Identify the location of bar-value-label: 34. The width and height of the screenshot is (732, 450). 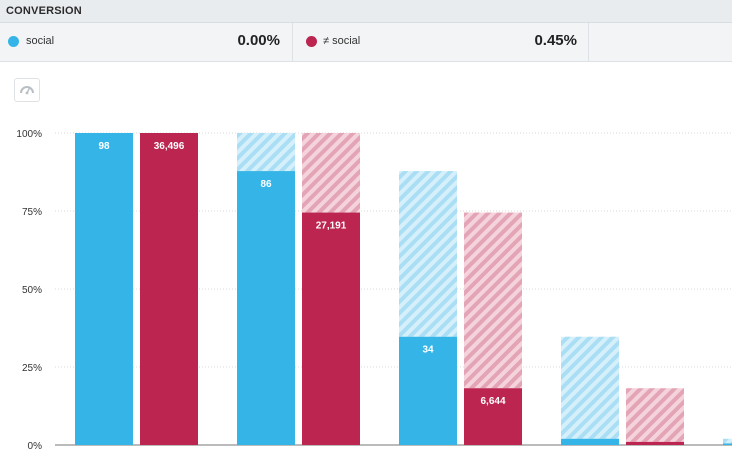
(428, 350).